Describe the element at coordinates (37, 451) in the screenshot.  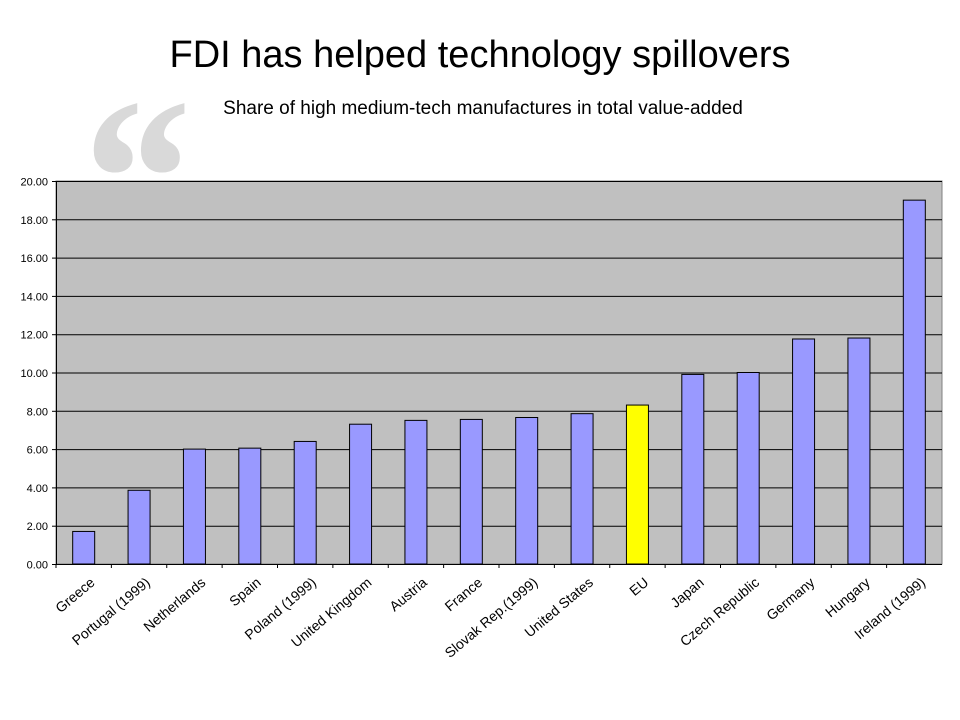
I see `y-tick-label: 6.00` at that location.